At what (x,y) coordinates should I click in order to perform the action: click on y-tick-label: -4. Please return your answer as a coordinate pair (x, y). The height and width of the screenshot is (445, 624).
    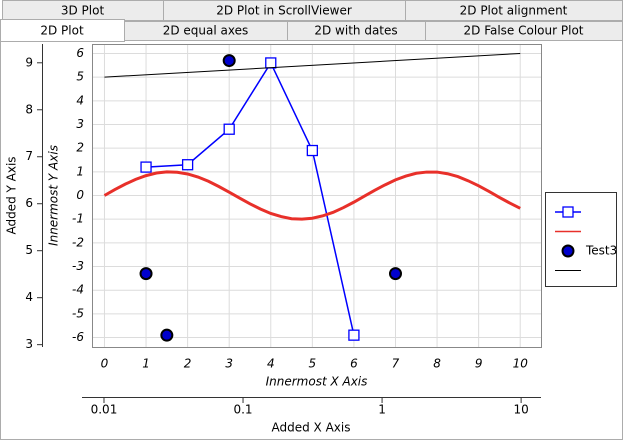
    Looking at the image, I should click on (78, 290).